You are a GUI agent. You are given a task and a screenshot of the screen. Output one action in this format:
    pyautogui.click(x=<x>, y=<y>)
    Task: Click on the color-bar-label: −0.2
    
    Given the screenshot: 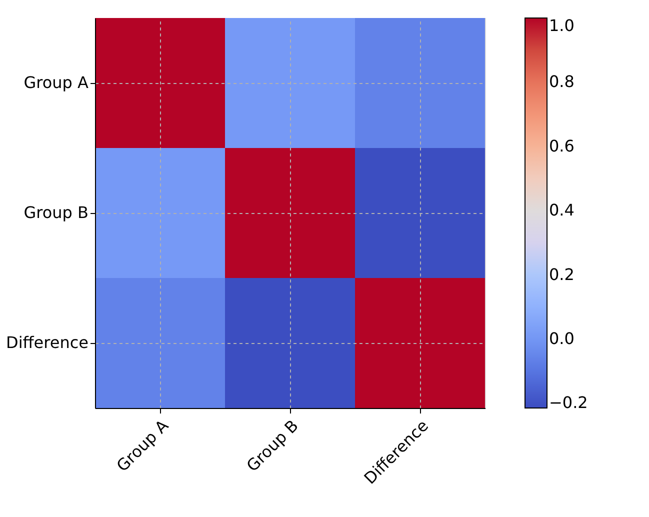 What is the action you would take?
    pyautogui.click(x=568, y=402)
    